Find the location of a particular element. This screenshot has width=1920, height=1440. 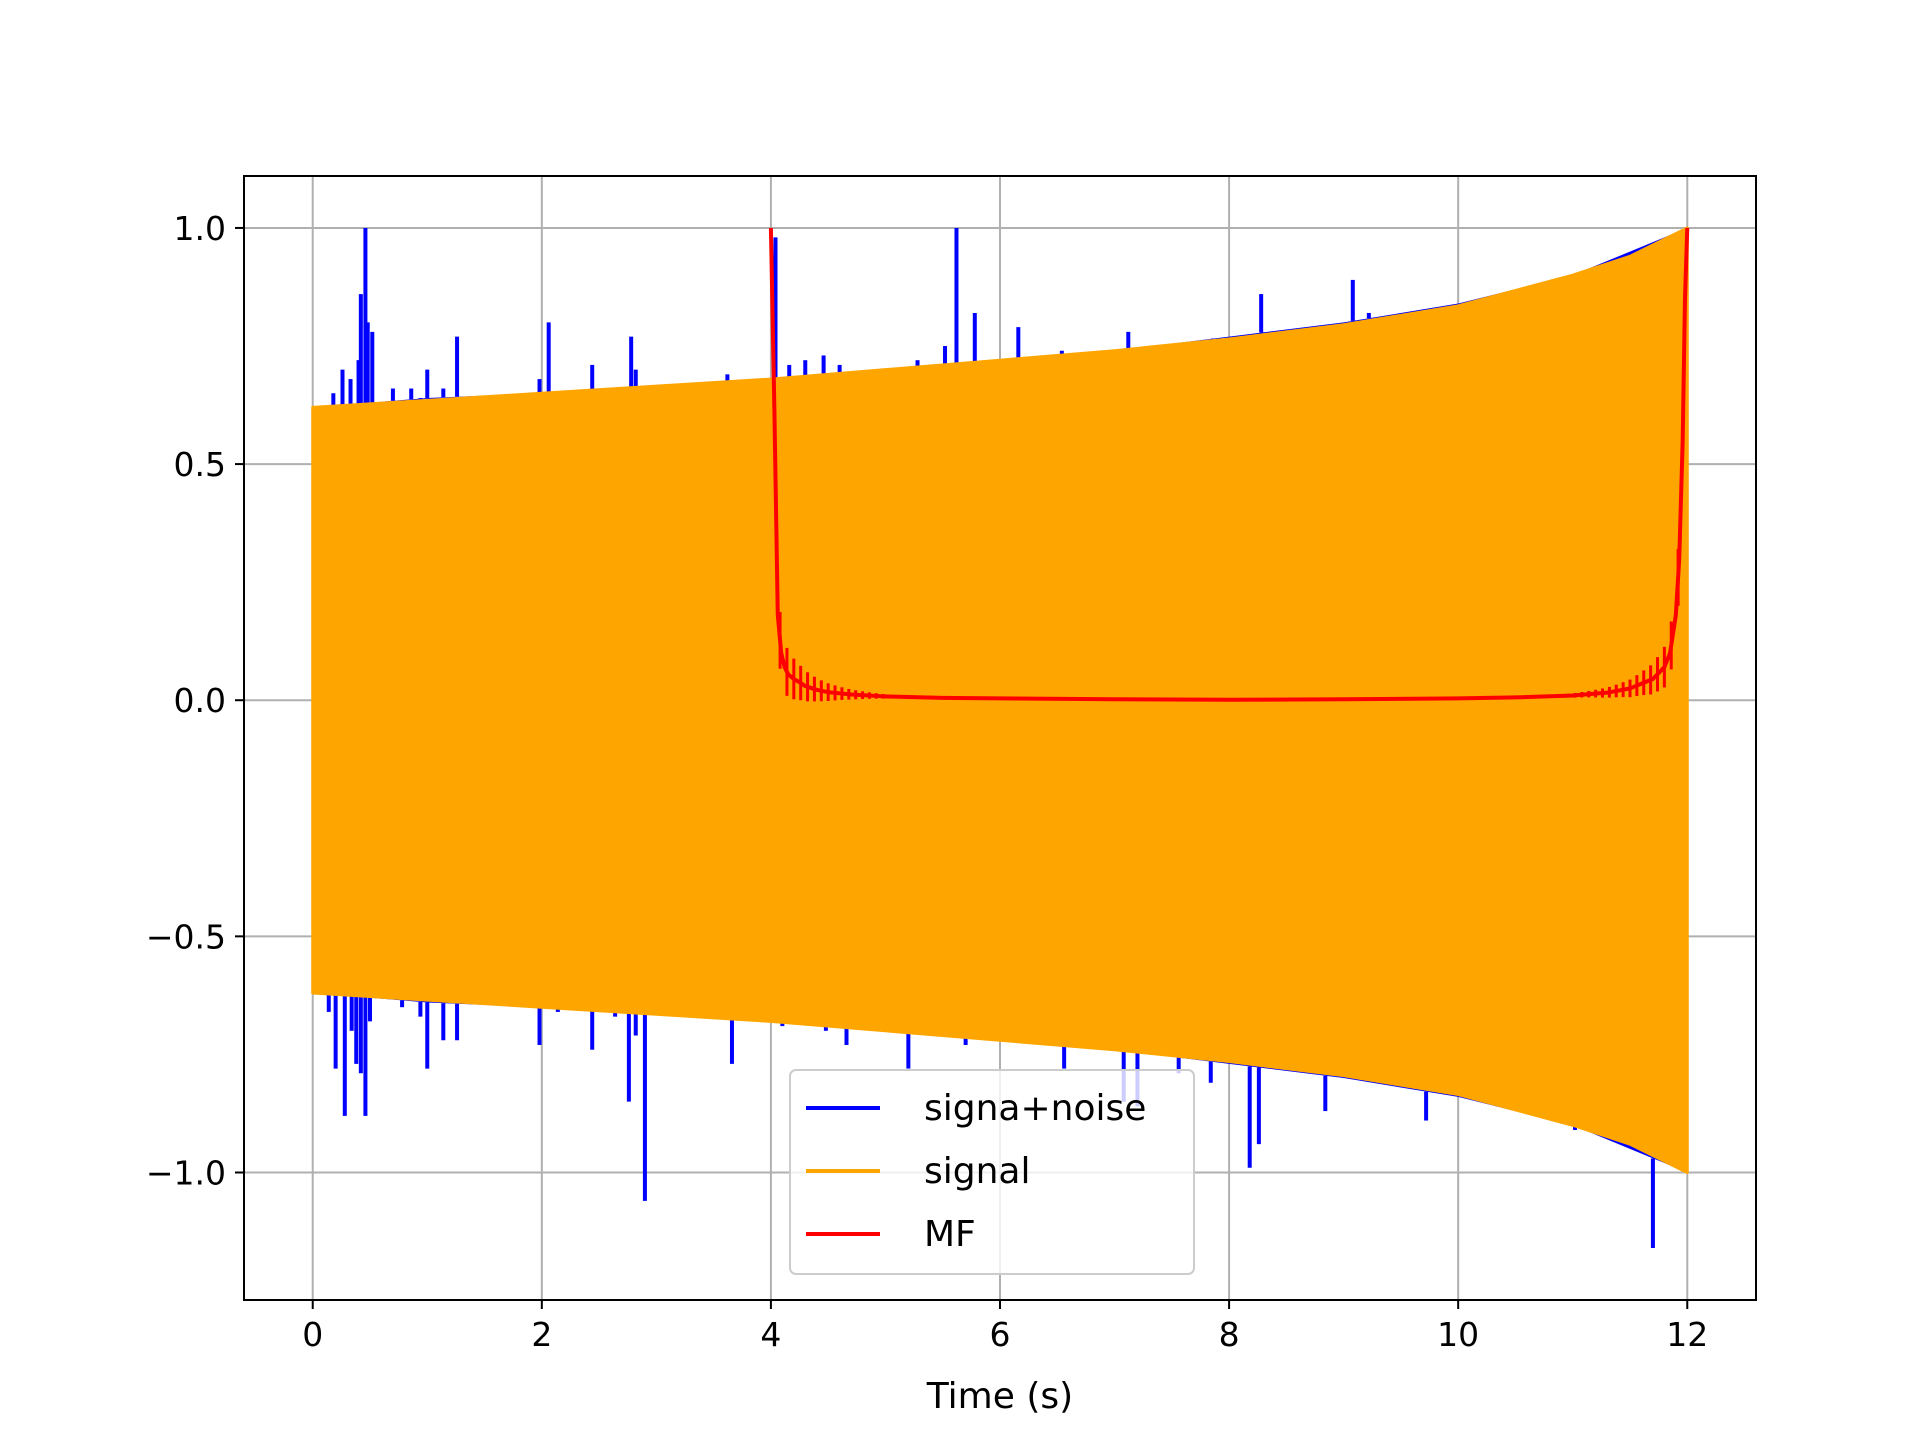

x-tick-label-3: 6 is located at coordinates (1000, 1334).